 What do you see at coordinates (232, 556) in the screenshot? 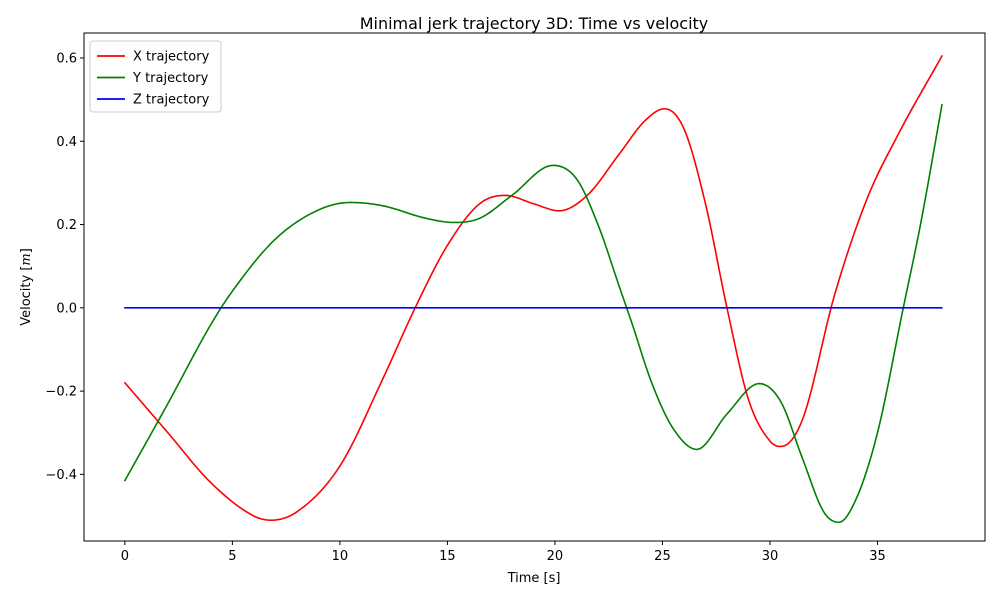
I see `x-tick-label: 5` at bounding box center [232, 556].